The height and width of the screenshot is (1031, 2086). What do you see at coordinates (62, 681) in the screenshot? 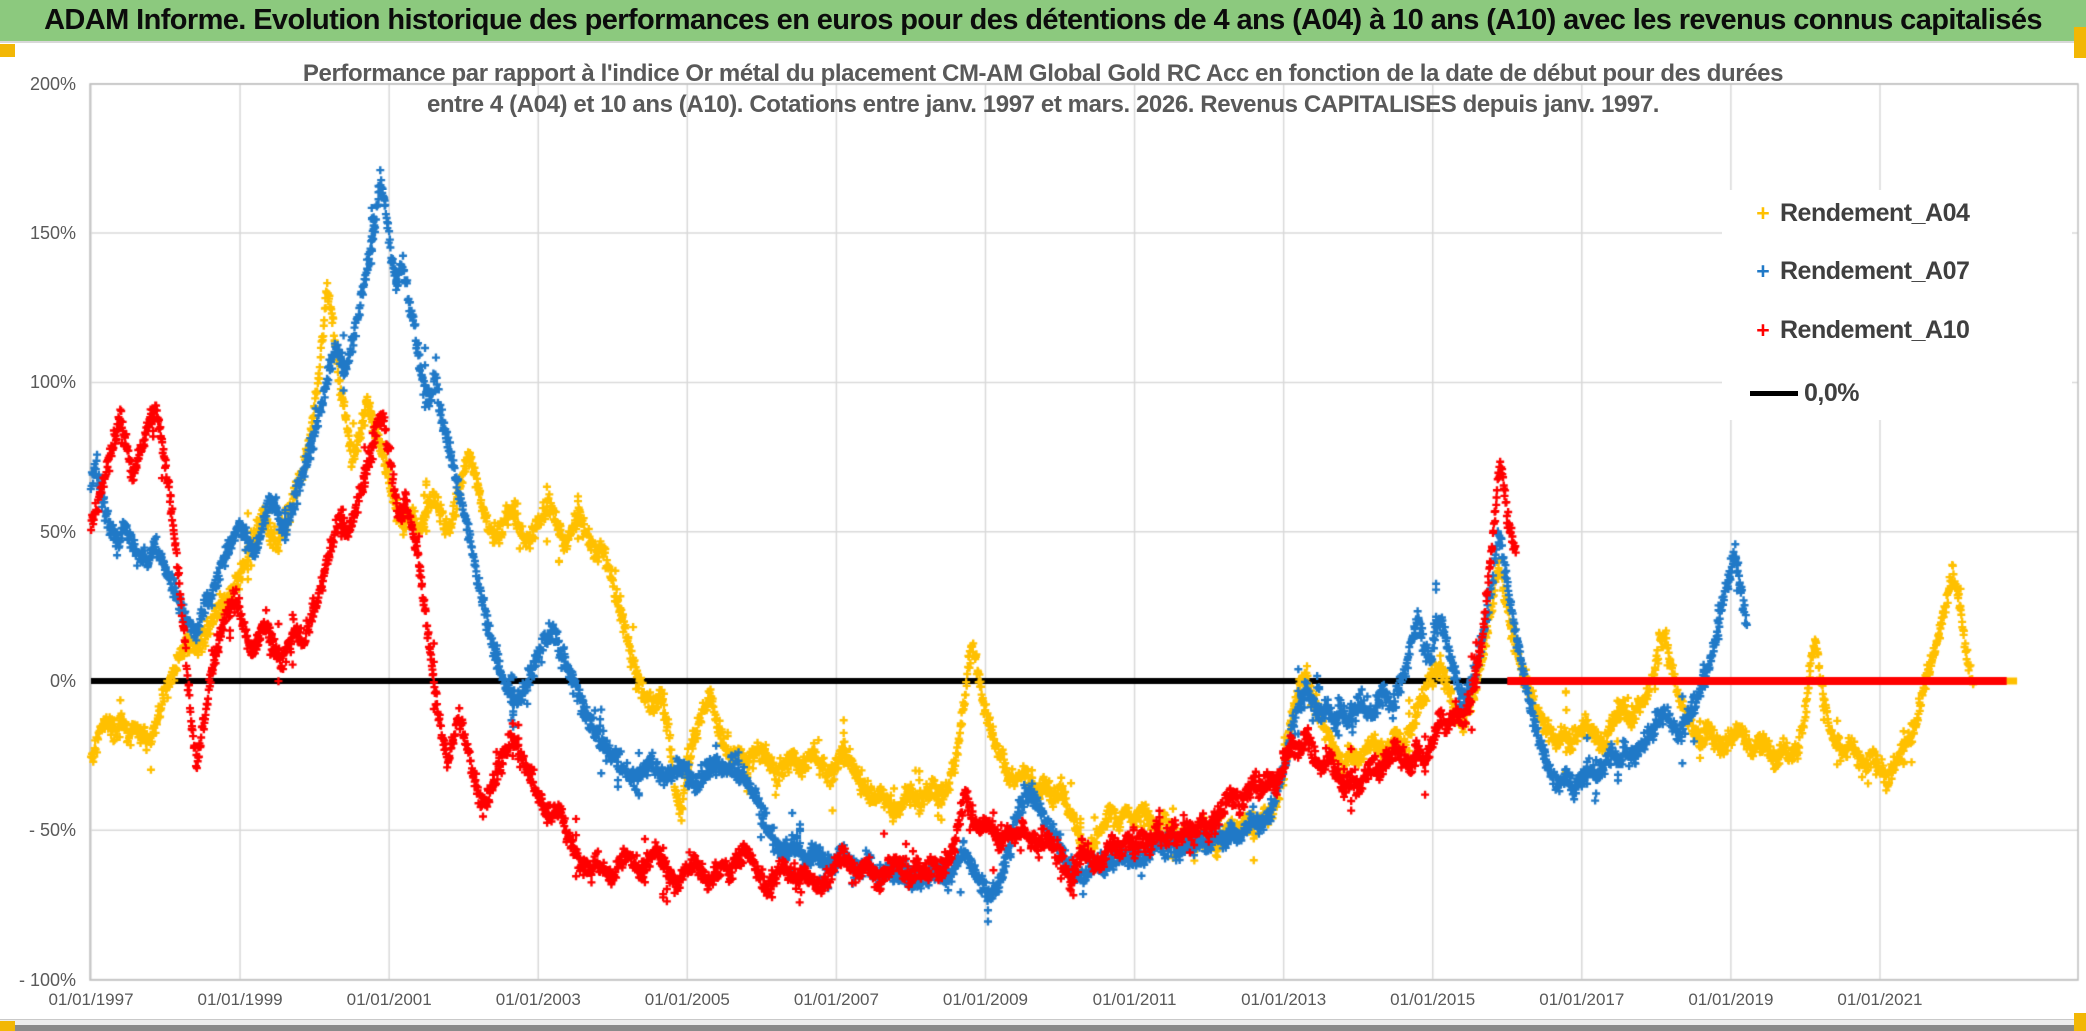
I see `y-axis-tick-label: 0%` at bounding box center [62, 681].